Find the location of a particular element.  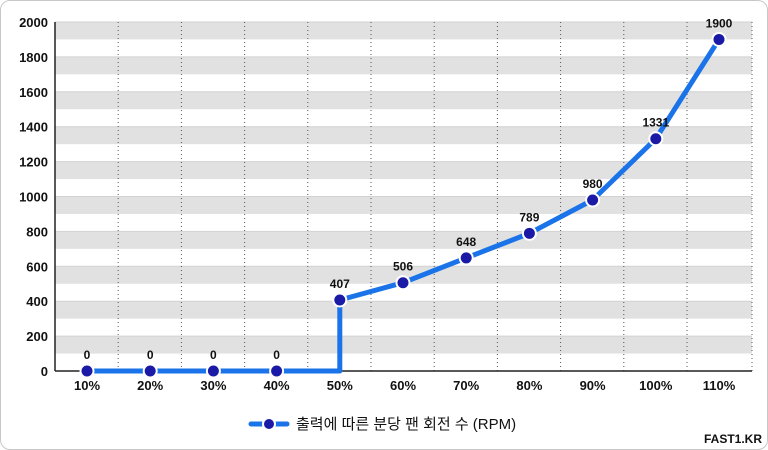

x-tick-label: 90% is located at coordinates (593, 385).